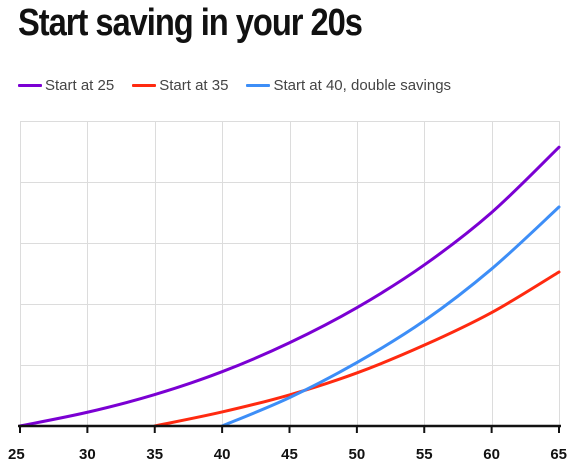  What do you see at coordinates (424, 454) in the screenshot?
I see `x-tick-label: 55` at bounding box center [424, 454].